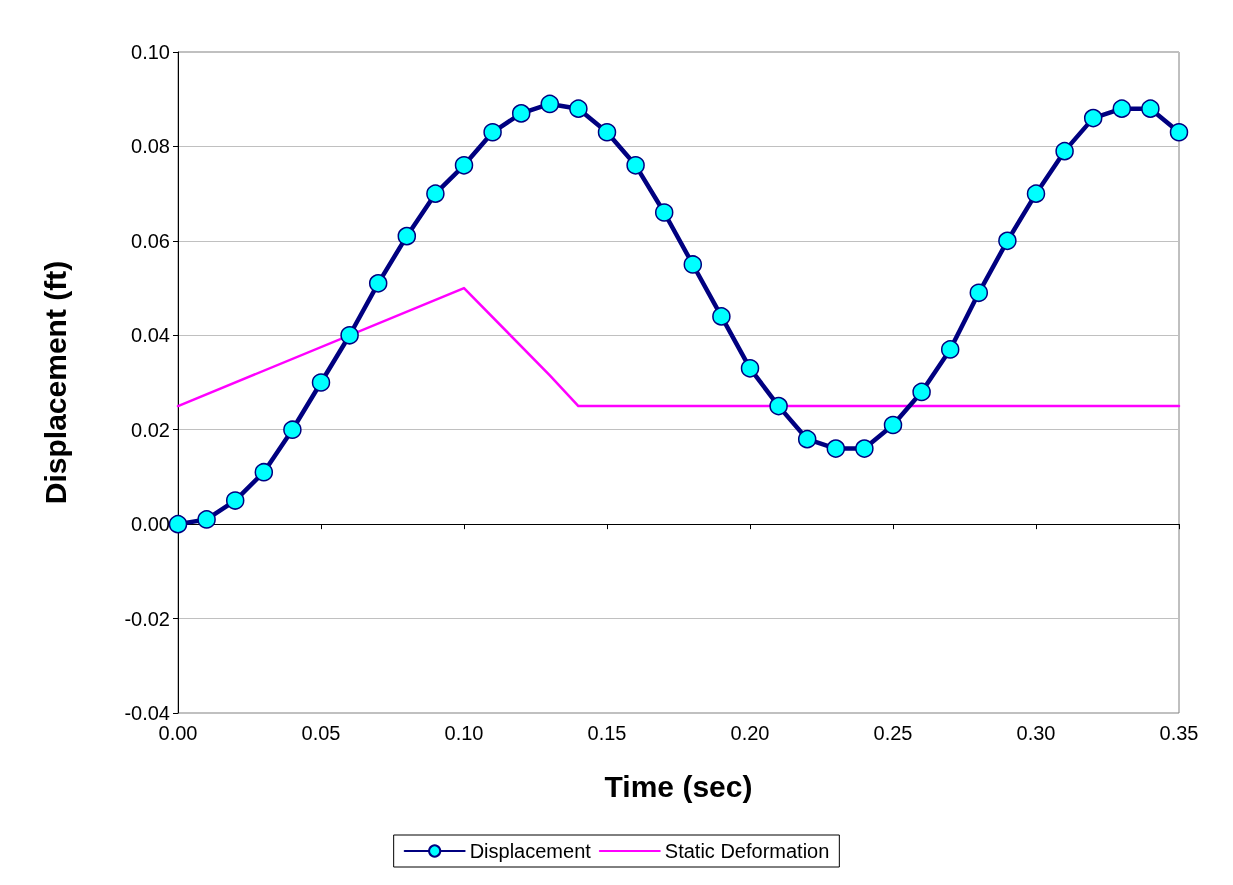  What do you see at coordinates (178, 733) in the screenshot?
I see `x-tick-label: 0.00` at bounding box center [178, 733].